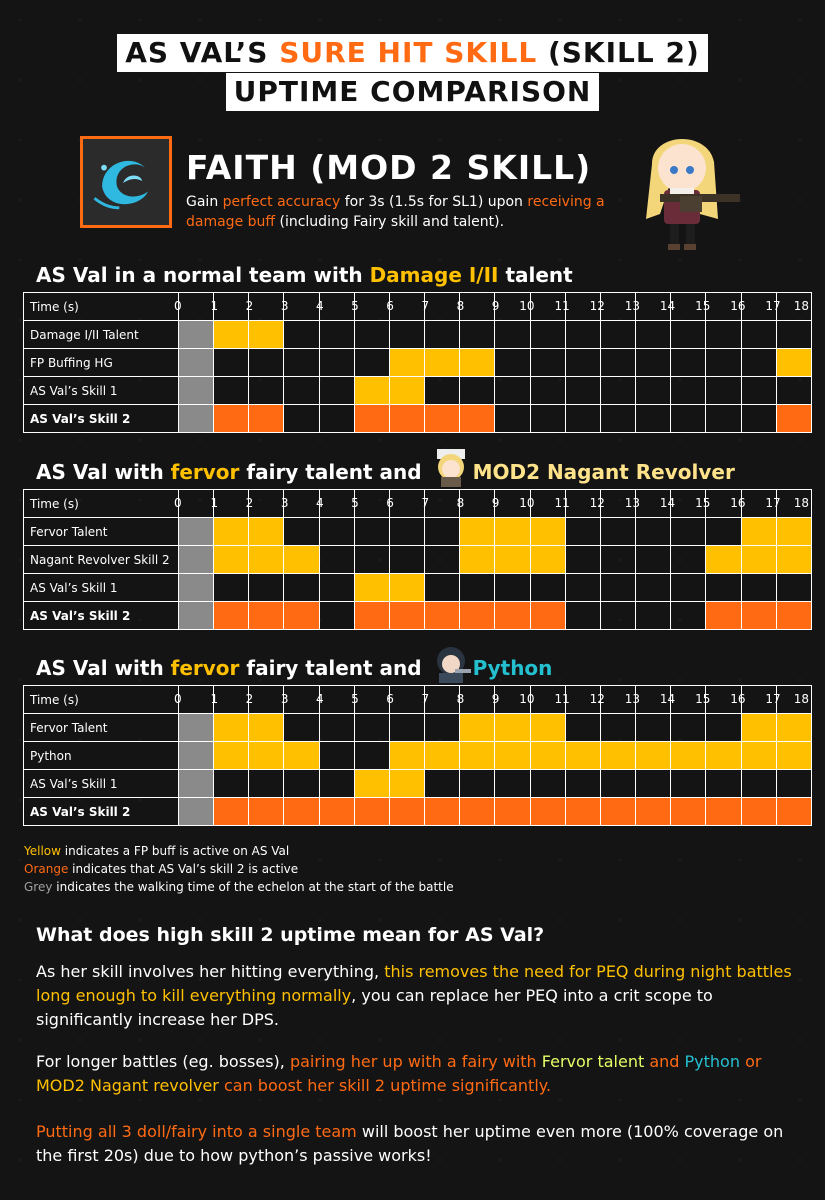 The image size is (825, 1200). What do you see at coordinates (418, 306) in the screenshot?
I see `table-header-row: Time (s) 0 1 2 3 4 5 6 7 8 9 10 11 12 13 14 15 16 17 18` at bounding box center [418, 306].